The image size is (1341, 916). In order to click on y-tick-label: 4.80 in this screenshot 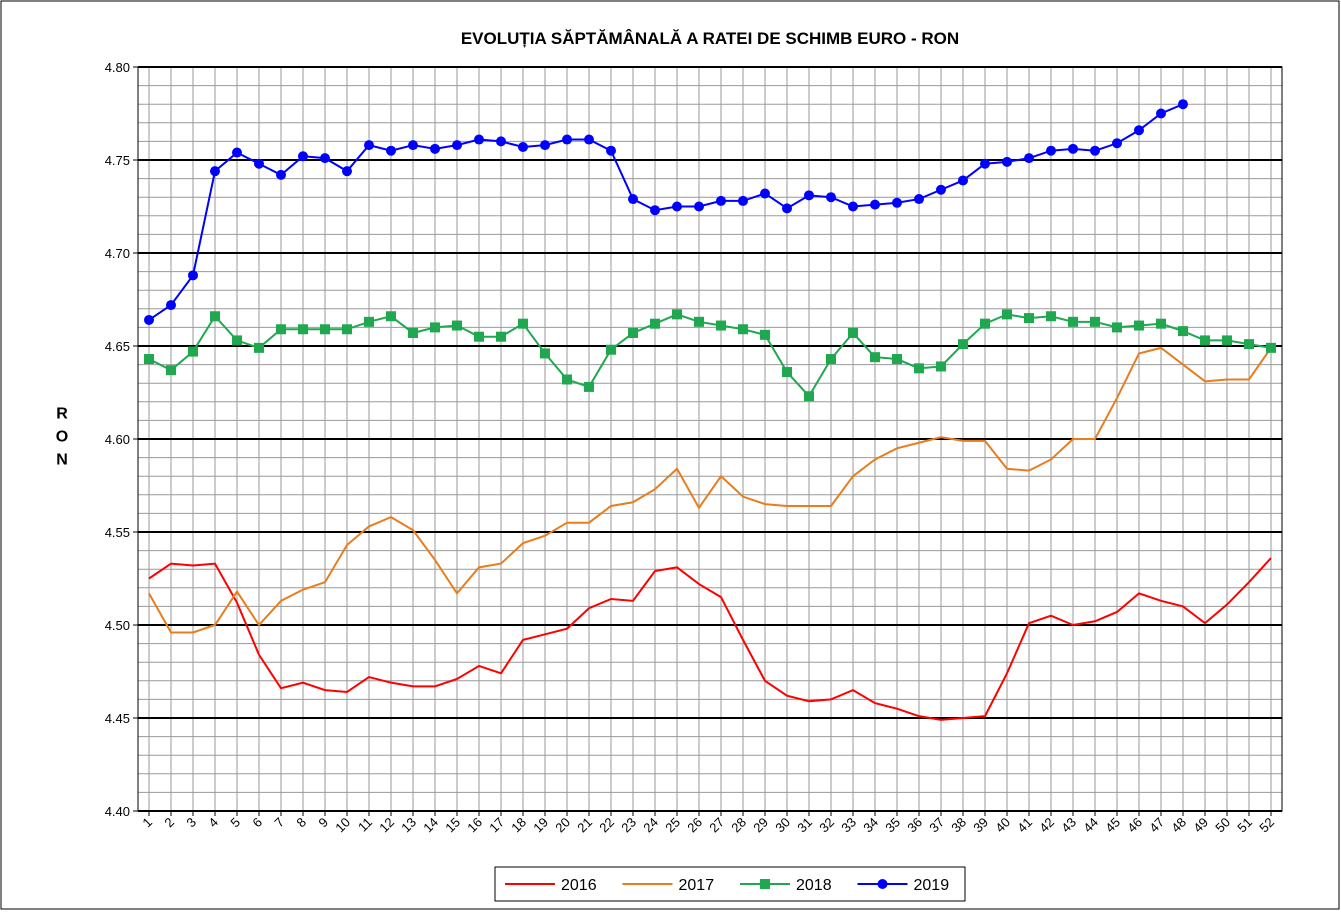, I will do `click(117, 67)`.